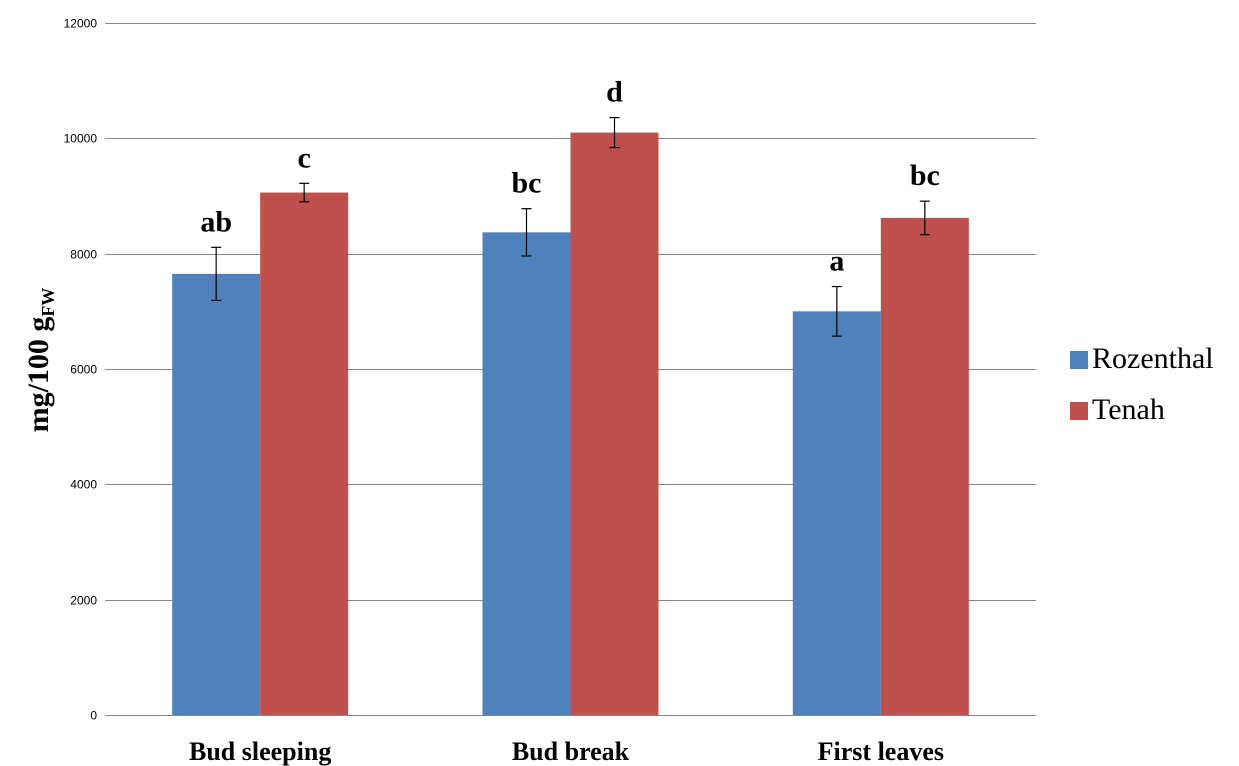 The height and width of the screenshot is (766, 1239). I want to click on legend-swatch-tenah, so click(1079, 411).